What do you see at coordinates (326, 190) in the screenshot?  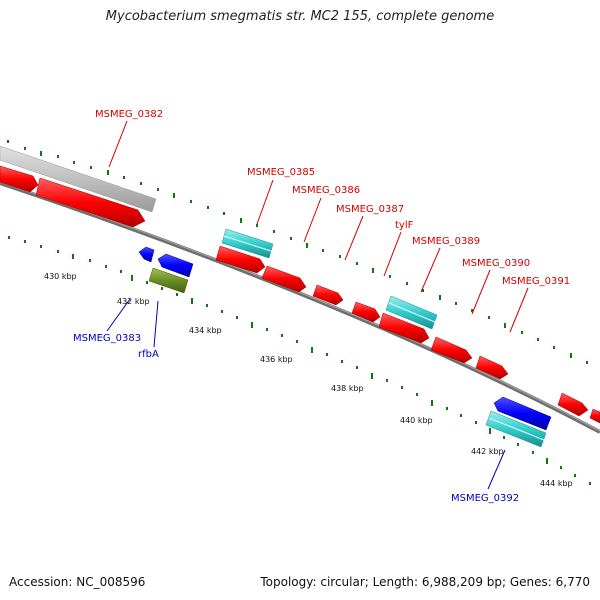 I see `label-msmeg-0386: MSMEG_0386` at bounding box center [326, 190].